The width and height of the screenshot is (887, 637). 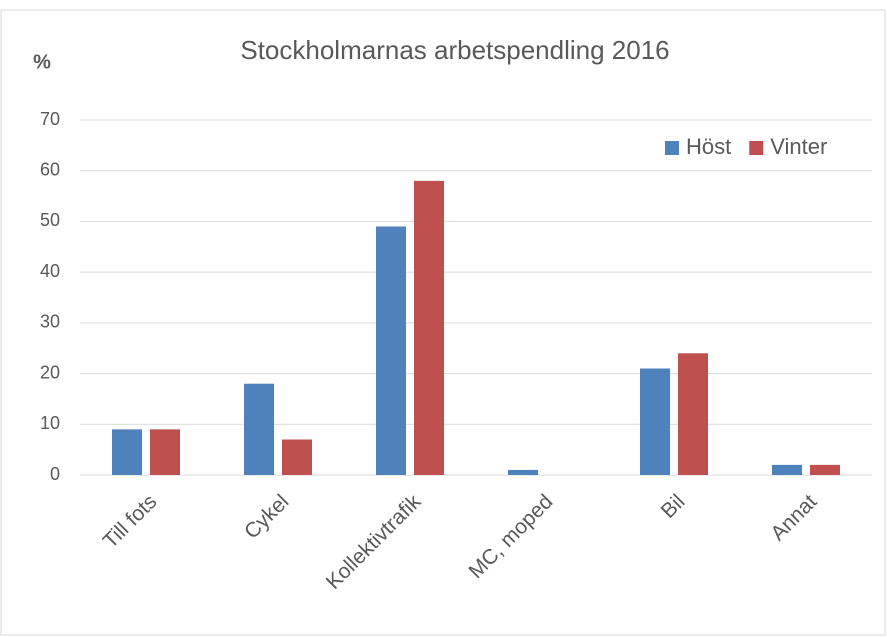 What do you see at coordinates (50, 119) in the screenshot?
I see `y-tick-label: 70` at bounding box center [50, 119].